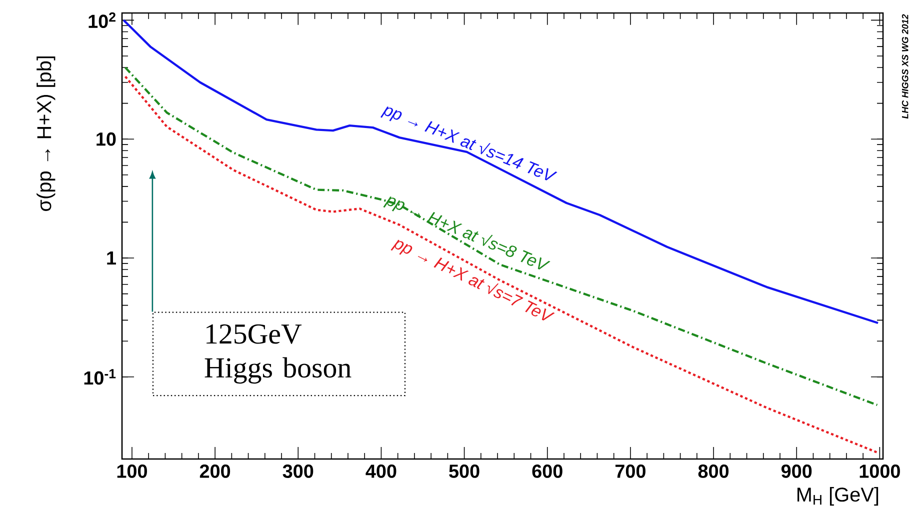 The image size is (923, 513). I want to click on annotation: 125GeV Higgs boson, so click(278, 354).